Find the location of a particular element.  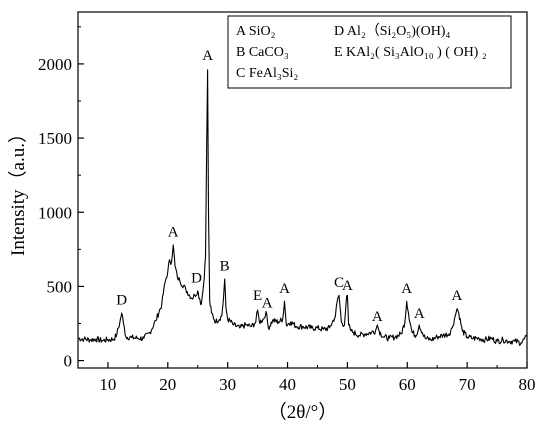

legend-entry-D: D Al₂（Si₂O₅)(OH)₄ is located at coordinates (392, 31).